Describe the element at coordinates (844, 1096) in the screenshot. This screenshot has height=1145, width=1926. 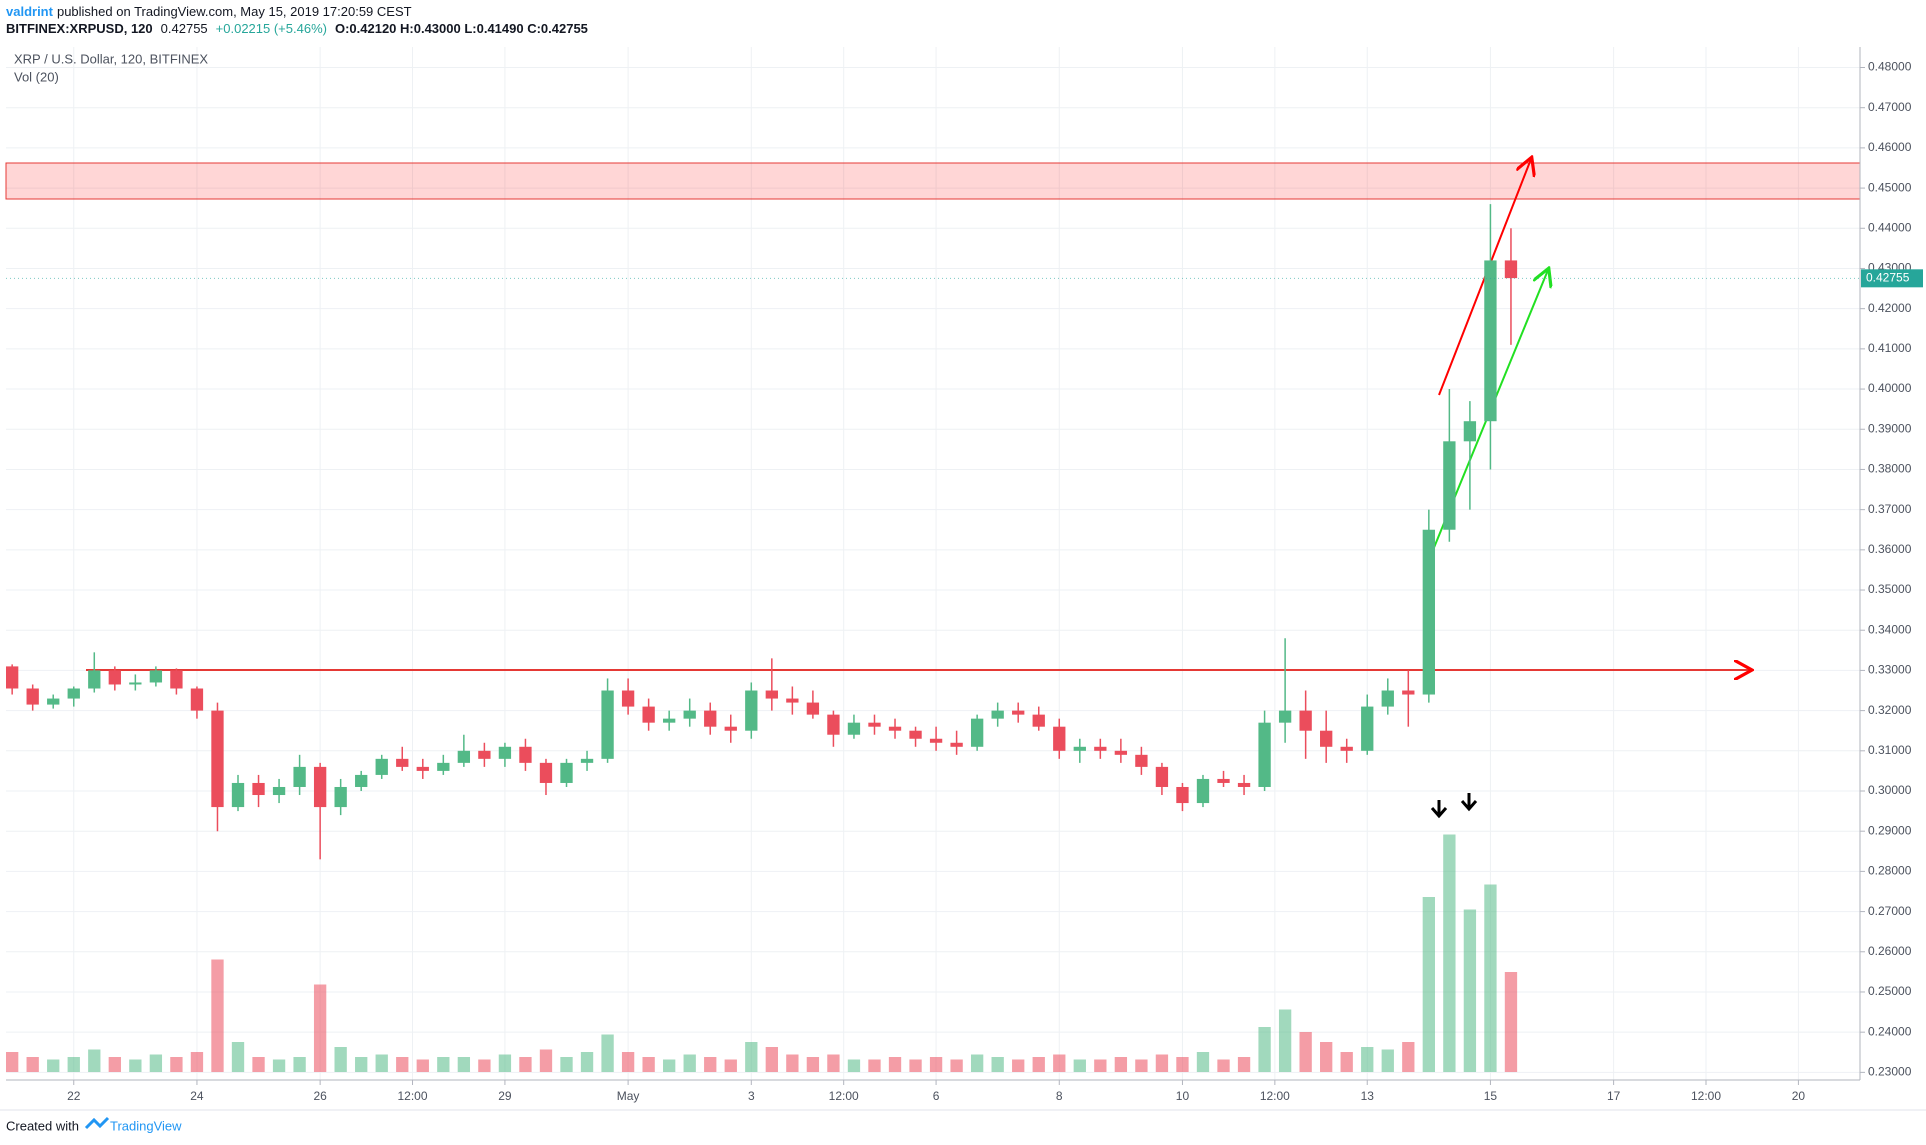
I see `x-tick-label: 12:00` at that location.